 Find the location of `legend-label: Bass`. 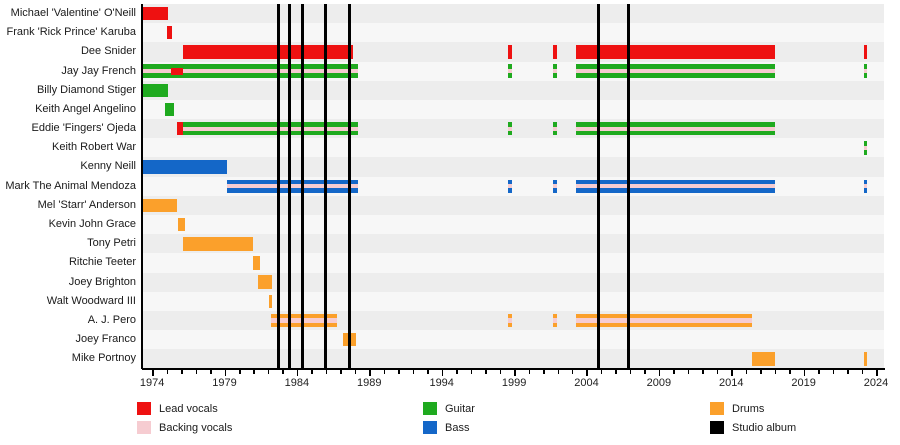

legend-label: Bass is located at coordinates (457, 427).